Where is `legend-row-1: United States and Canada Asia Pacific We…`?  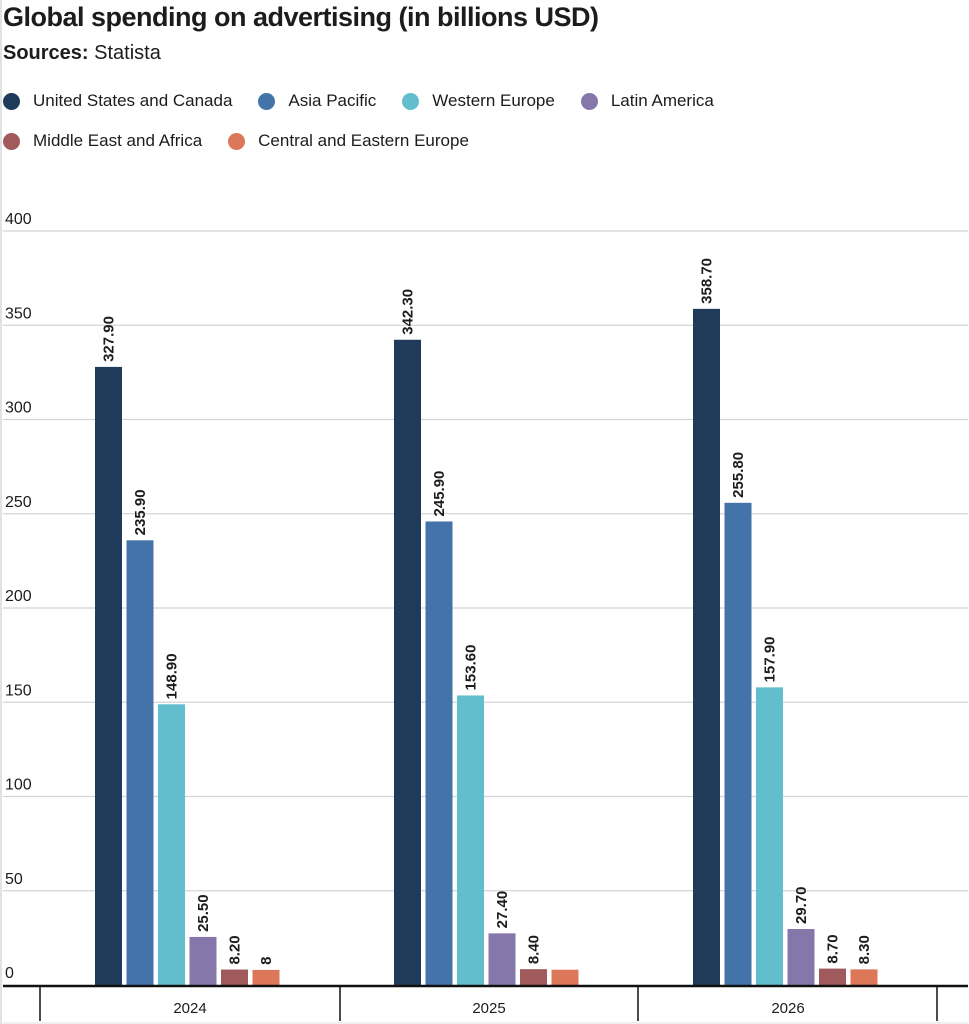 legend-row-1: United States and Canada Asia Pacific We… is located at coordinates (383, 101).